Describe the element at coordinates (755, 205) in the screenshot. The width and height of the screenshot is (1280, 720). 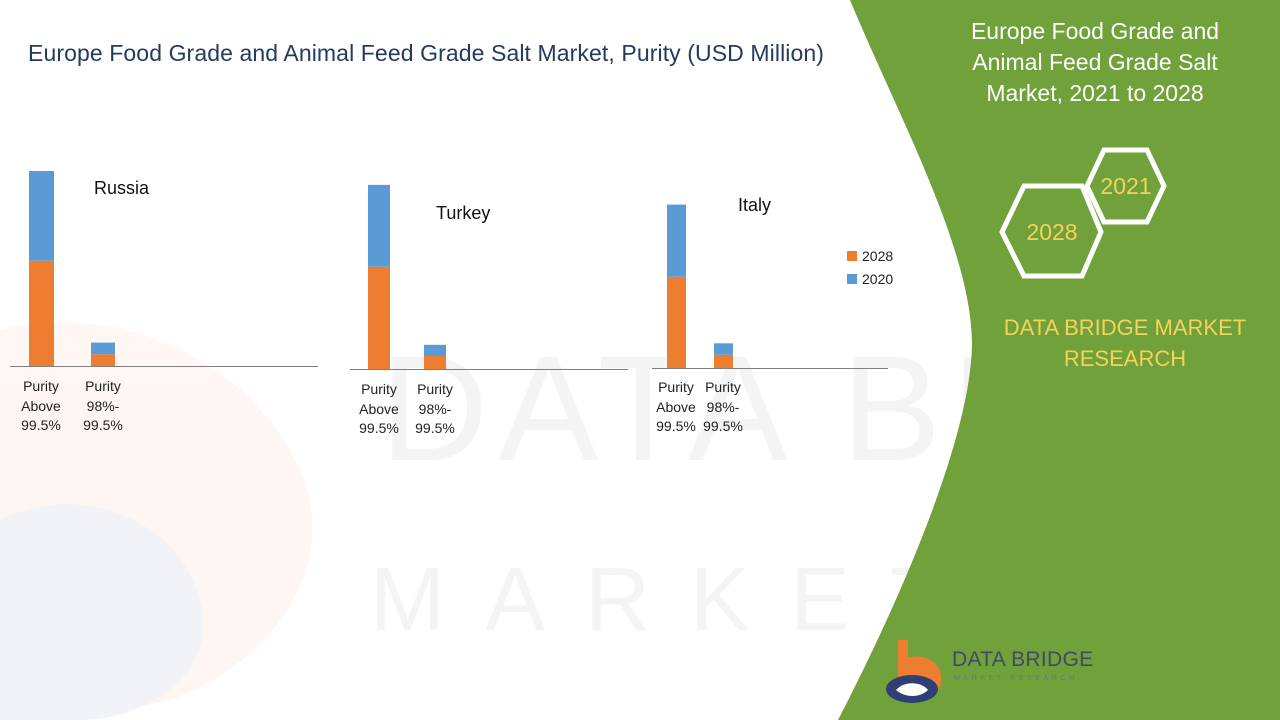
I see `chart-title-italy: Italy` at that location.